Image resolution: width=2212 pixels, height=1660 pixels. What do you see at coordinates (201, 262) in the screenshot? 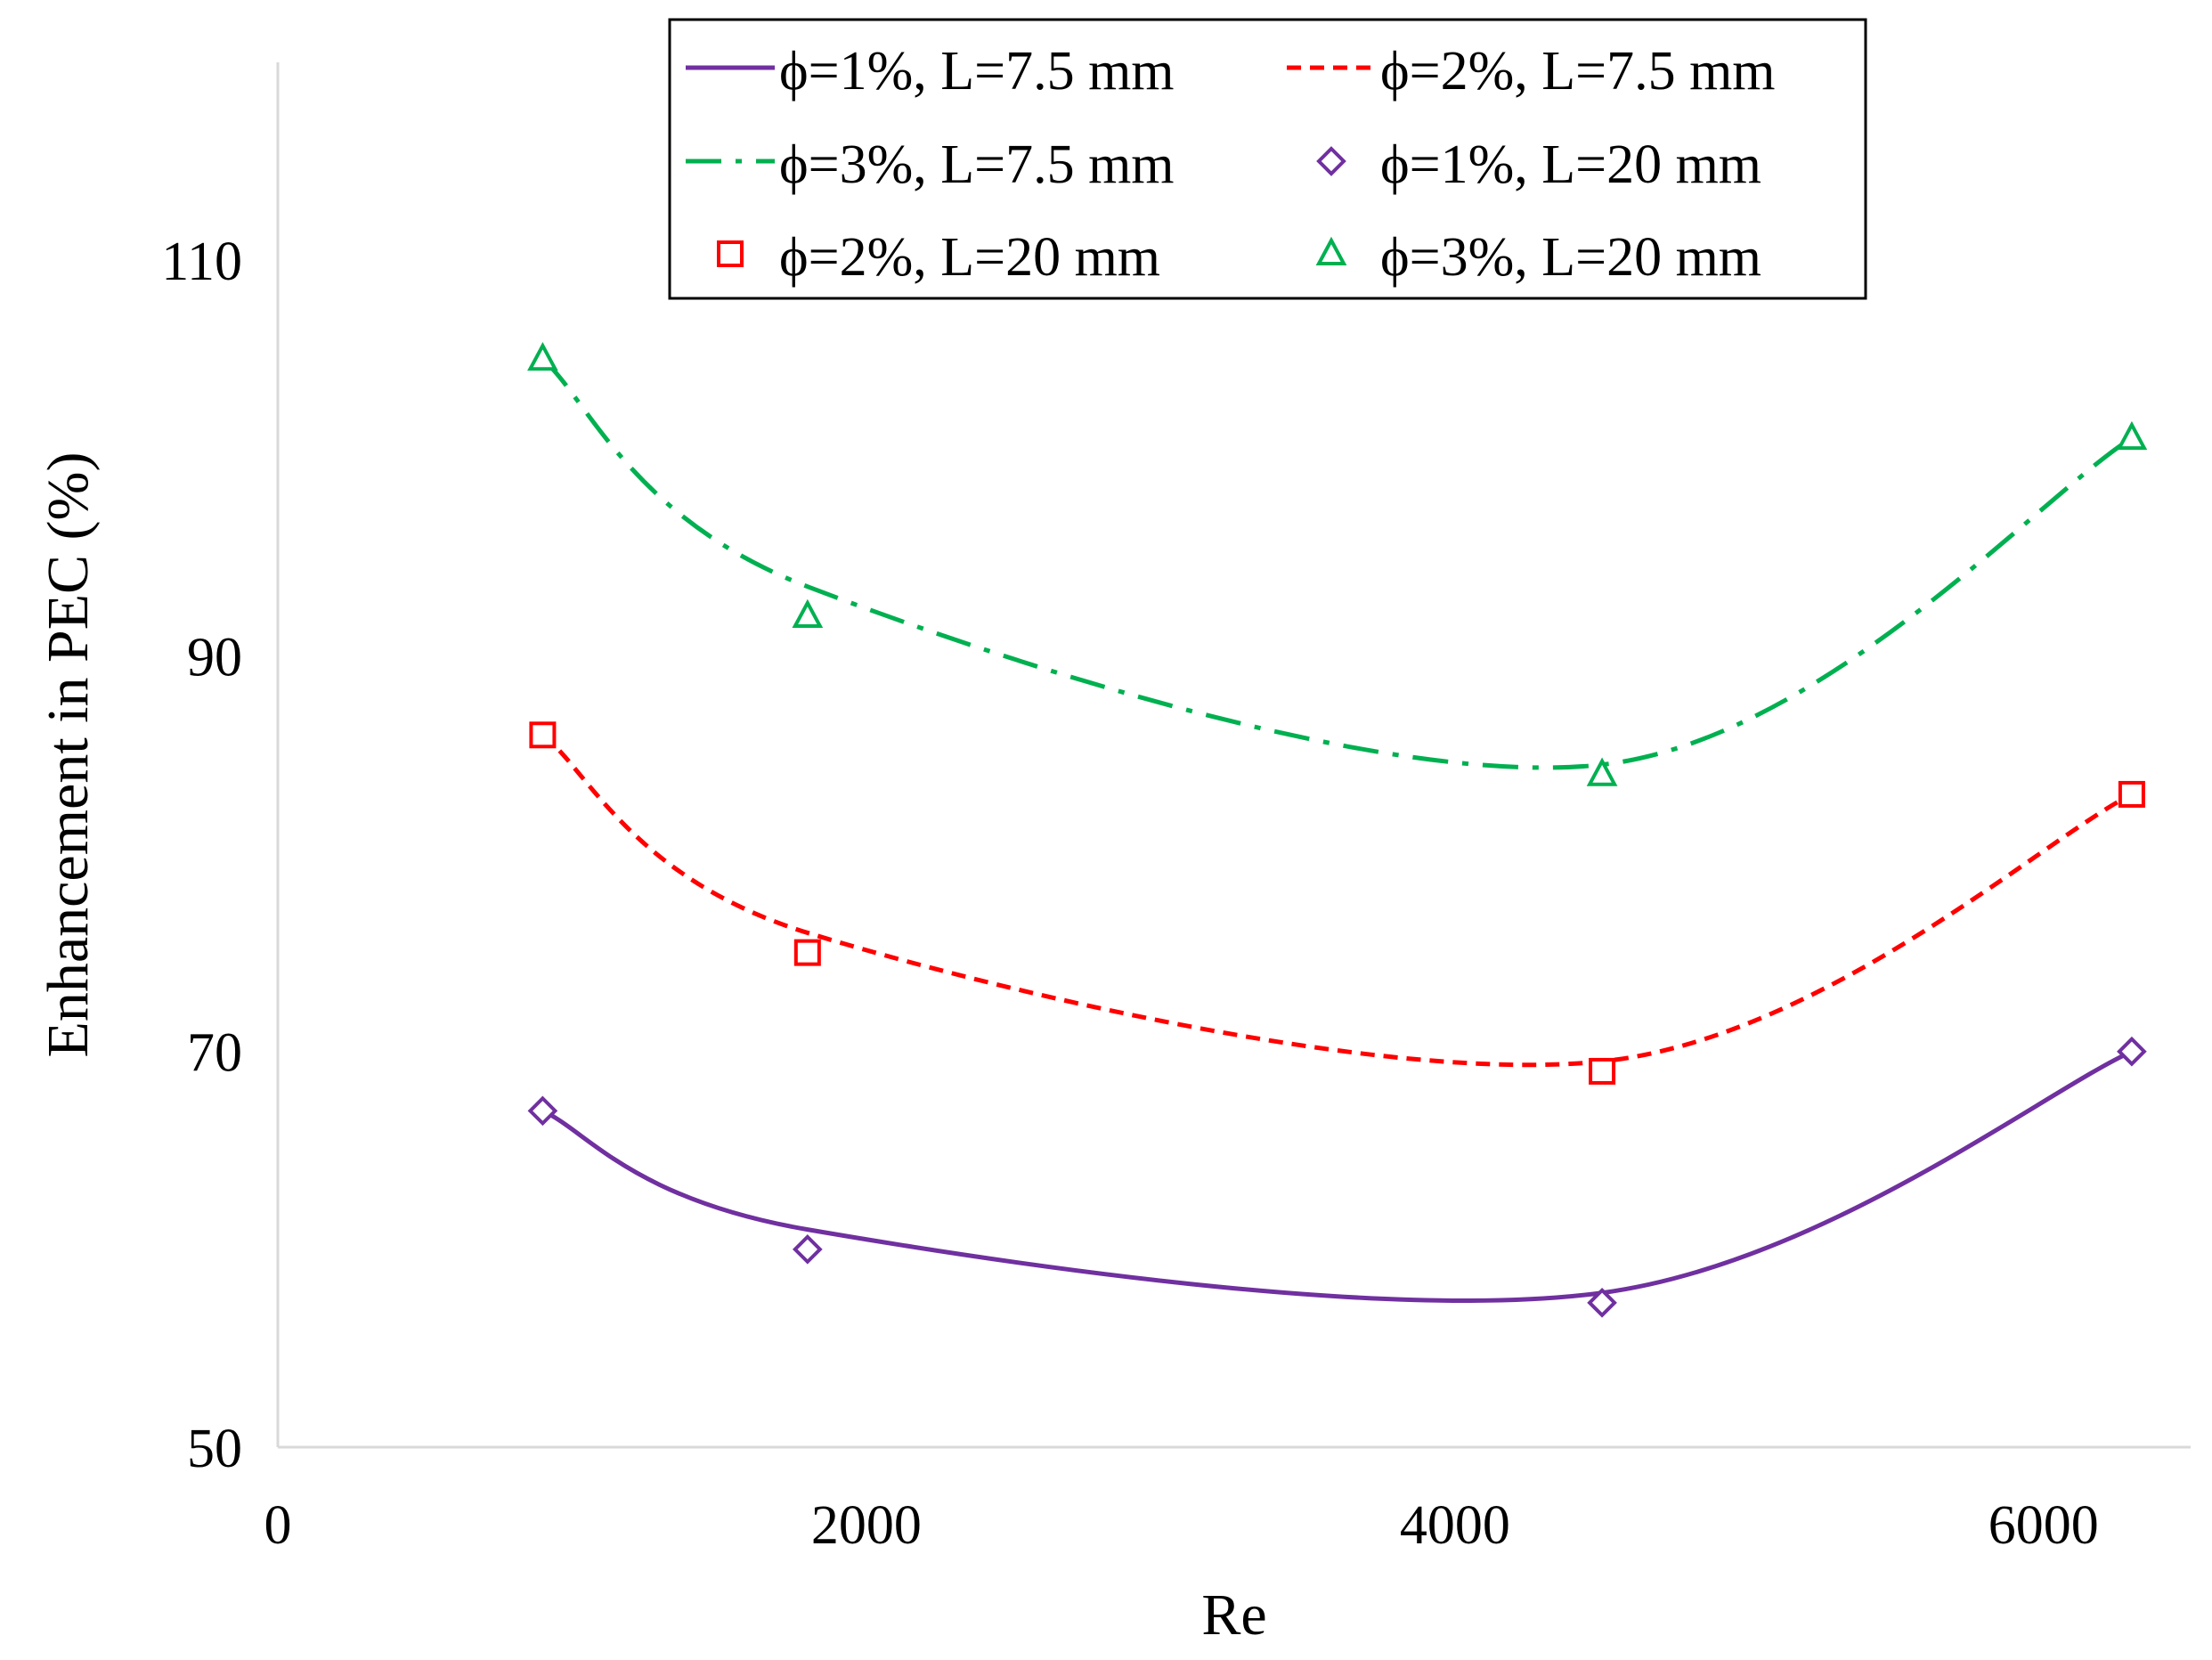
I see `y-tick-label: 110` at bounding box center [201, 262].